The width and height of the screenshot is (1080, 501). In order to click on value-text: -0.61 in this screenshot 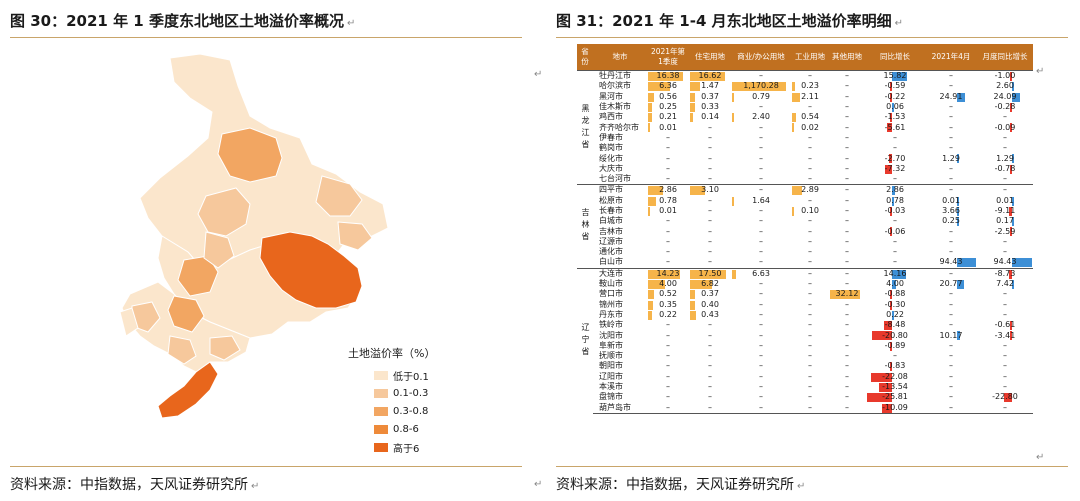, I will do `click(1005, 325)`.